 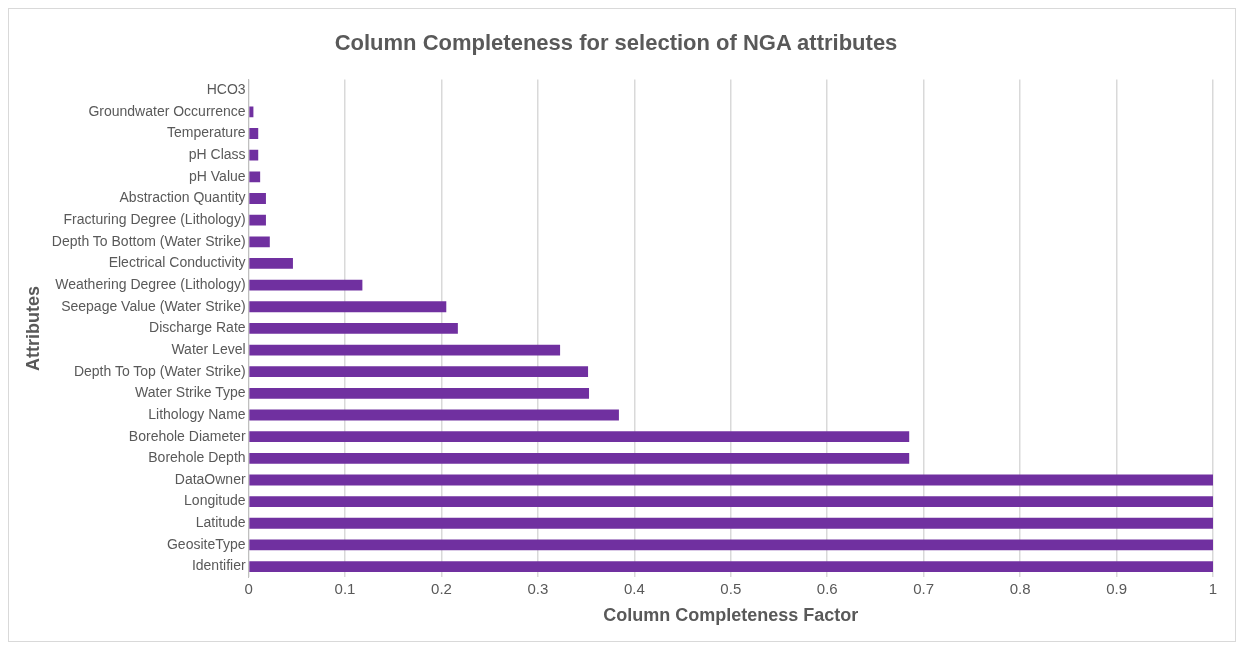 I want to click on y-tick-label: GeositeType, so click(x=206, y=543).